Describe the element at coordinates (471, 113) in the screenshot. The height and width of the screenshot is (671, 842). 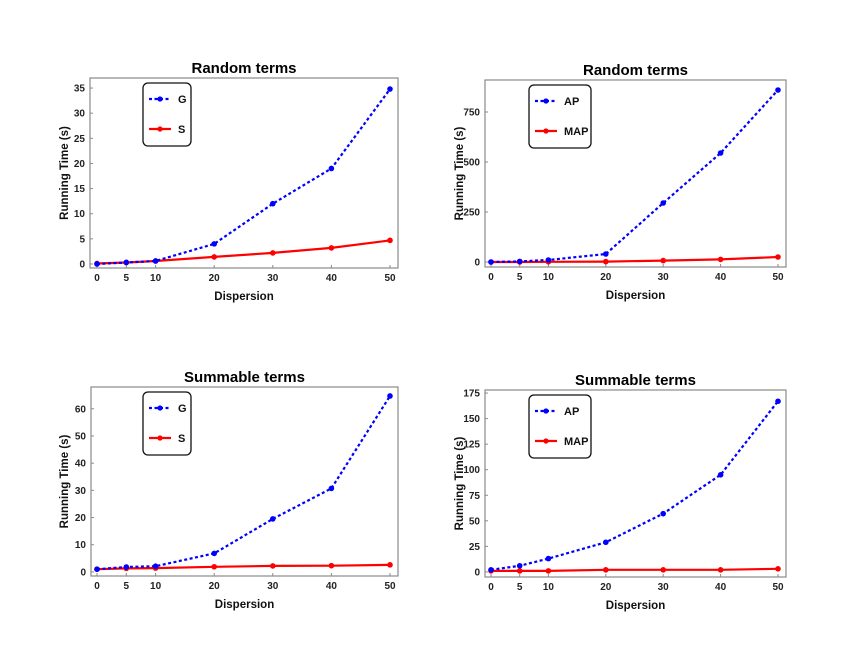
I see `y-tick-label: 750` at that location.